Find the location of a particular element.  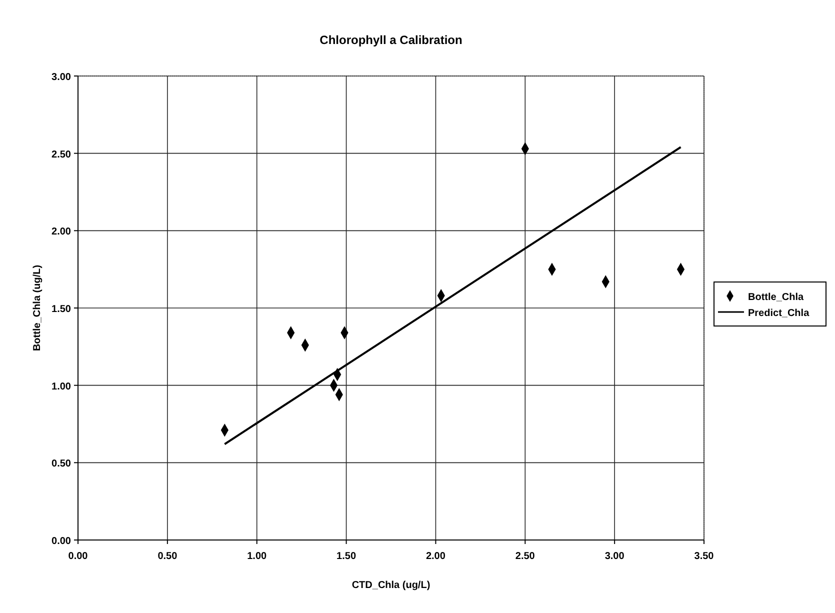

x-tick-label: 0.50 is located at coordinates (168, 556).